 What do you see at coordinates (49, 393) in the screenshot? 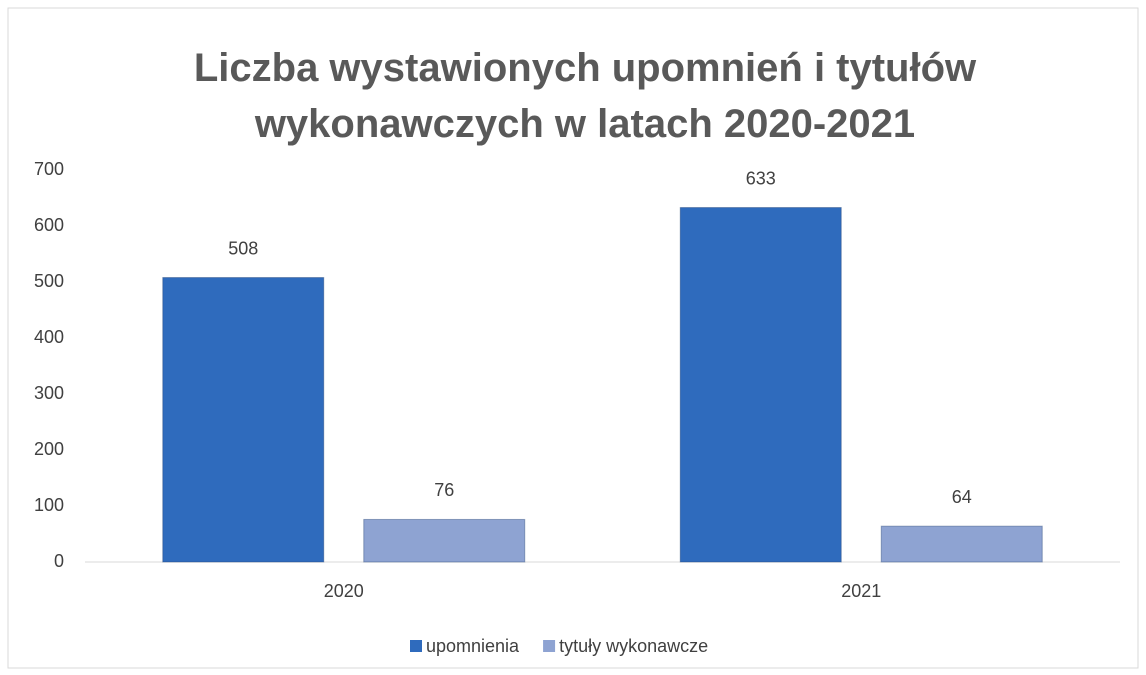
I see `y-tick-label: 300` at bounding box center [49, 393].